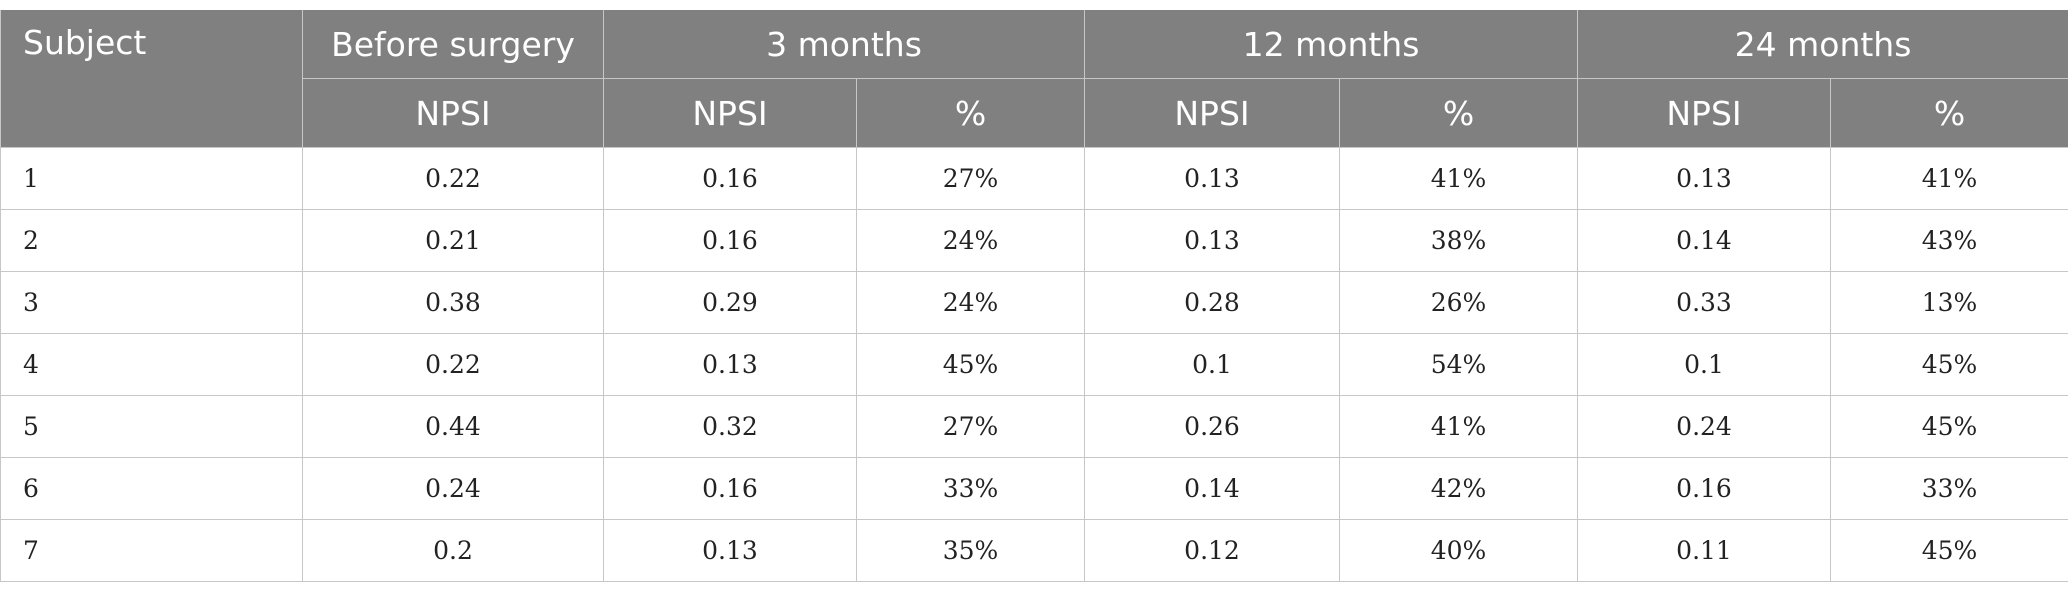  Describe the element at coordinates (151, 364) in the screenshot. I see `cell-subject: 4` at that location.